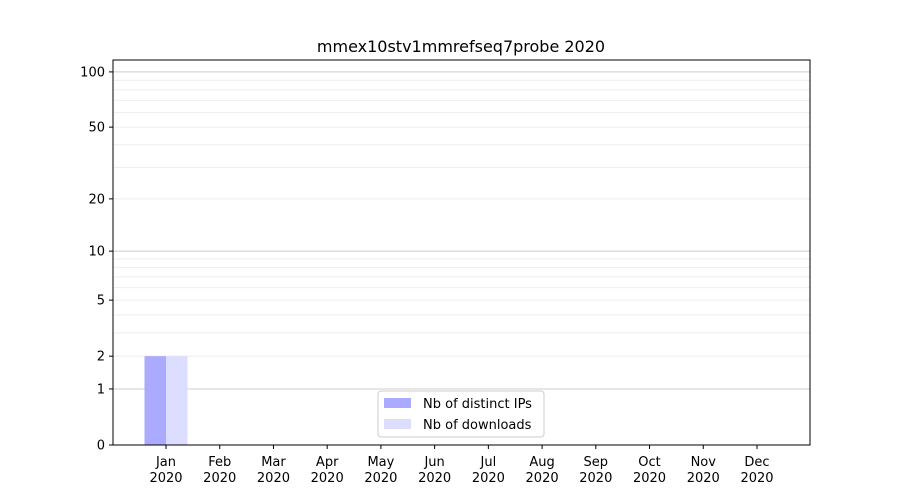 The width and height of the screenshot is (900, 504). Describe the element at coordinates (177, 400) in the screenshot. I see `bar-downloads` at that location.